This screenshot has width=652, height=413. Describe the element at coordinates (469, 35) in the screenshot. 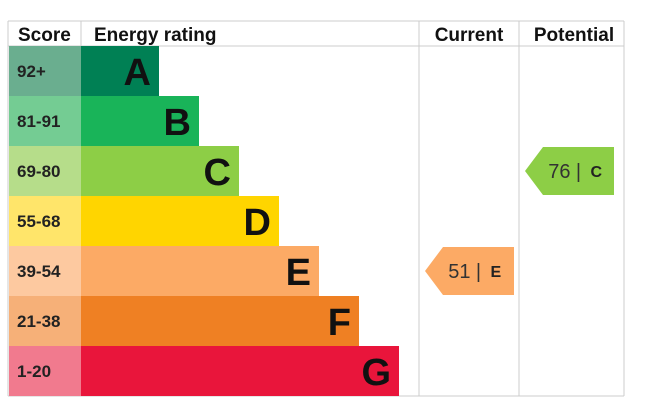

I see `header-current: Current` at that location.